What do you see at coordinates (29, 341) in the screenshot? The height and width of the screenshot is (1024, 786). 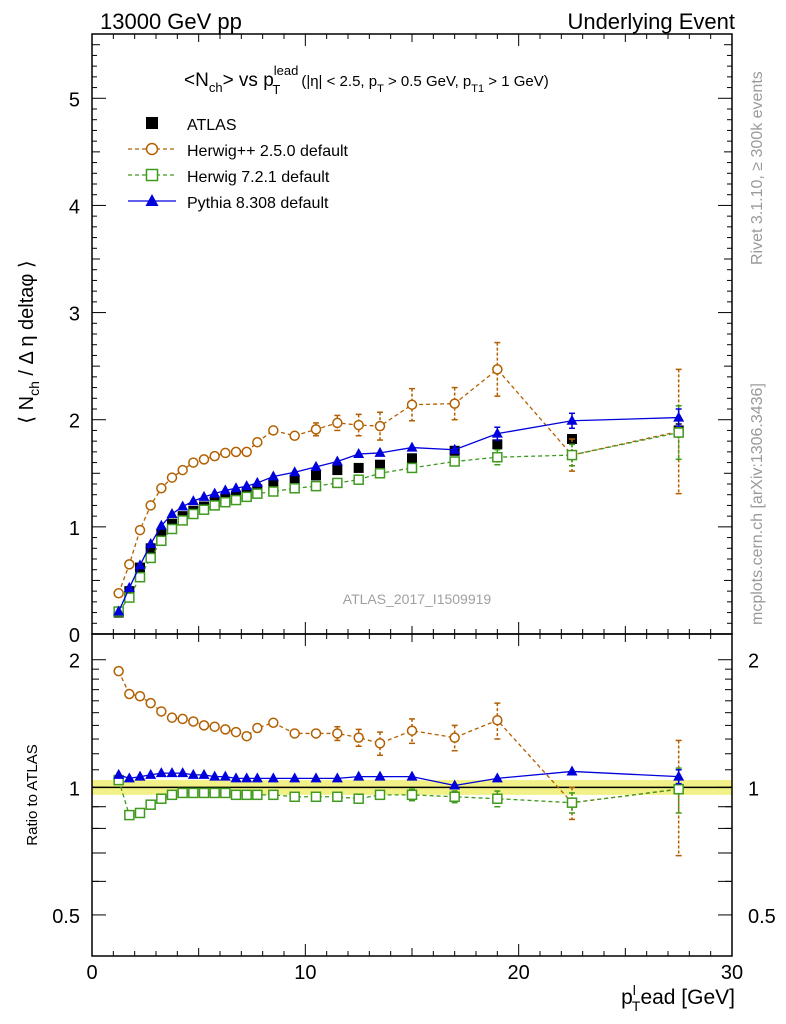 I see `main-y-axis-label: ⟨ Nch / Δ η deltaφ ⟩` at bounding box center [29, 341].